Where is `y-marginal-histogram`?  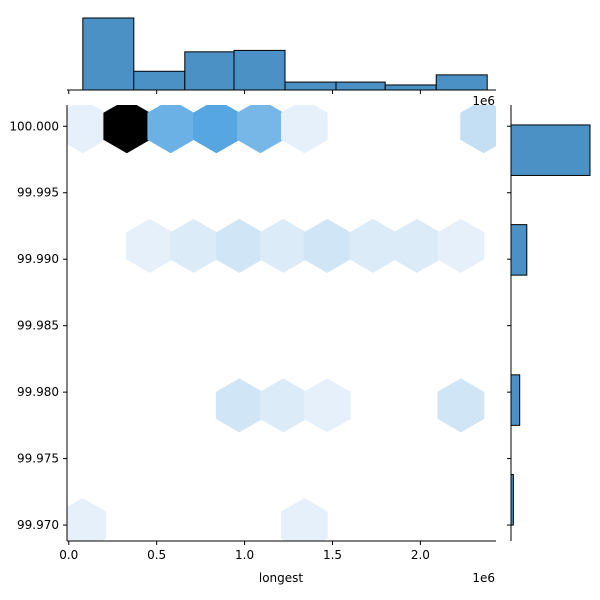 y-marginal-histogram is located at coordinates (550, 325).